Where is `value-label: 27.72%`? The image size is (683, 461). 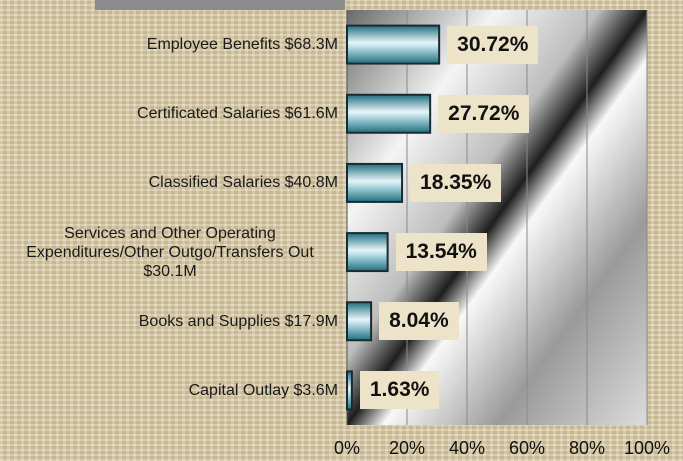
value-label: 27.72% is located at coordinates (484, 113).